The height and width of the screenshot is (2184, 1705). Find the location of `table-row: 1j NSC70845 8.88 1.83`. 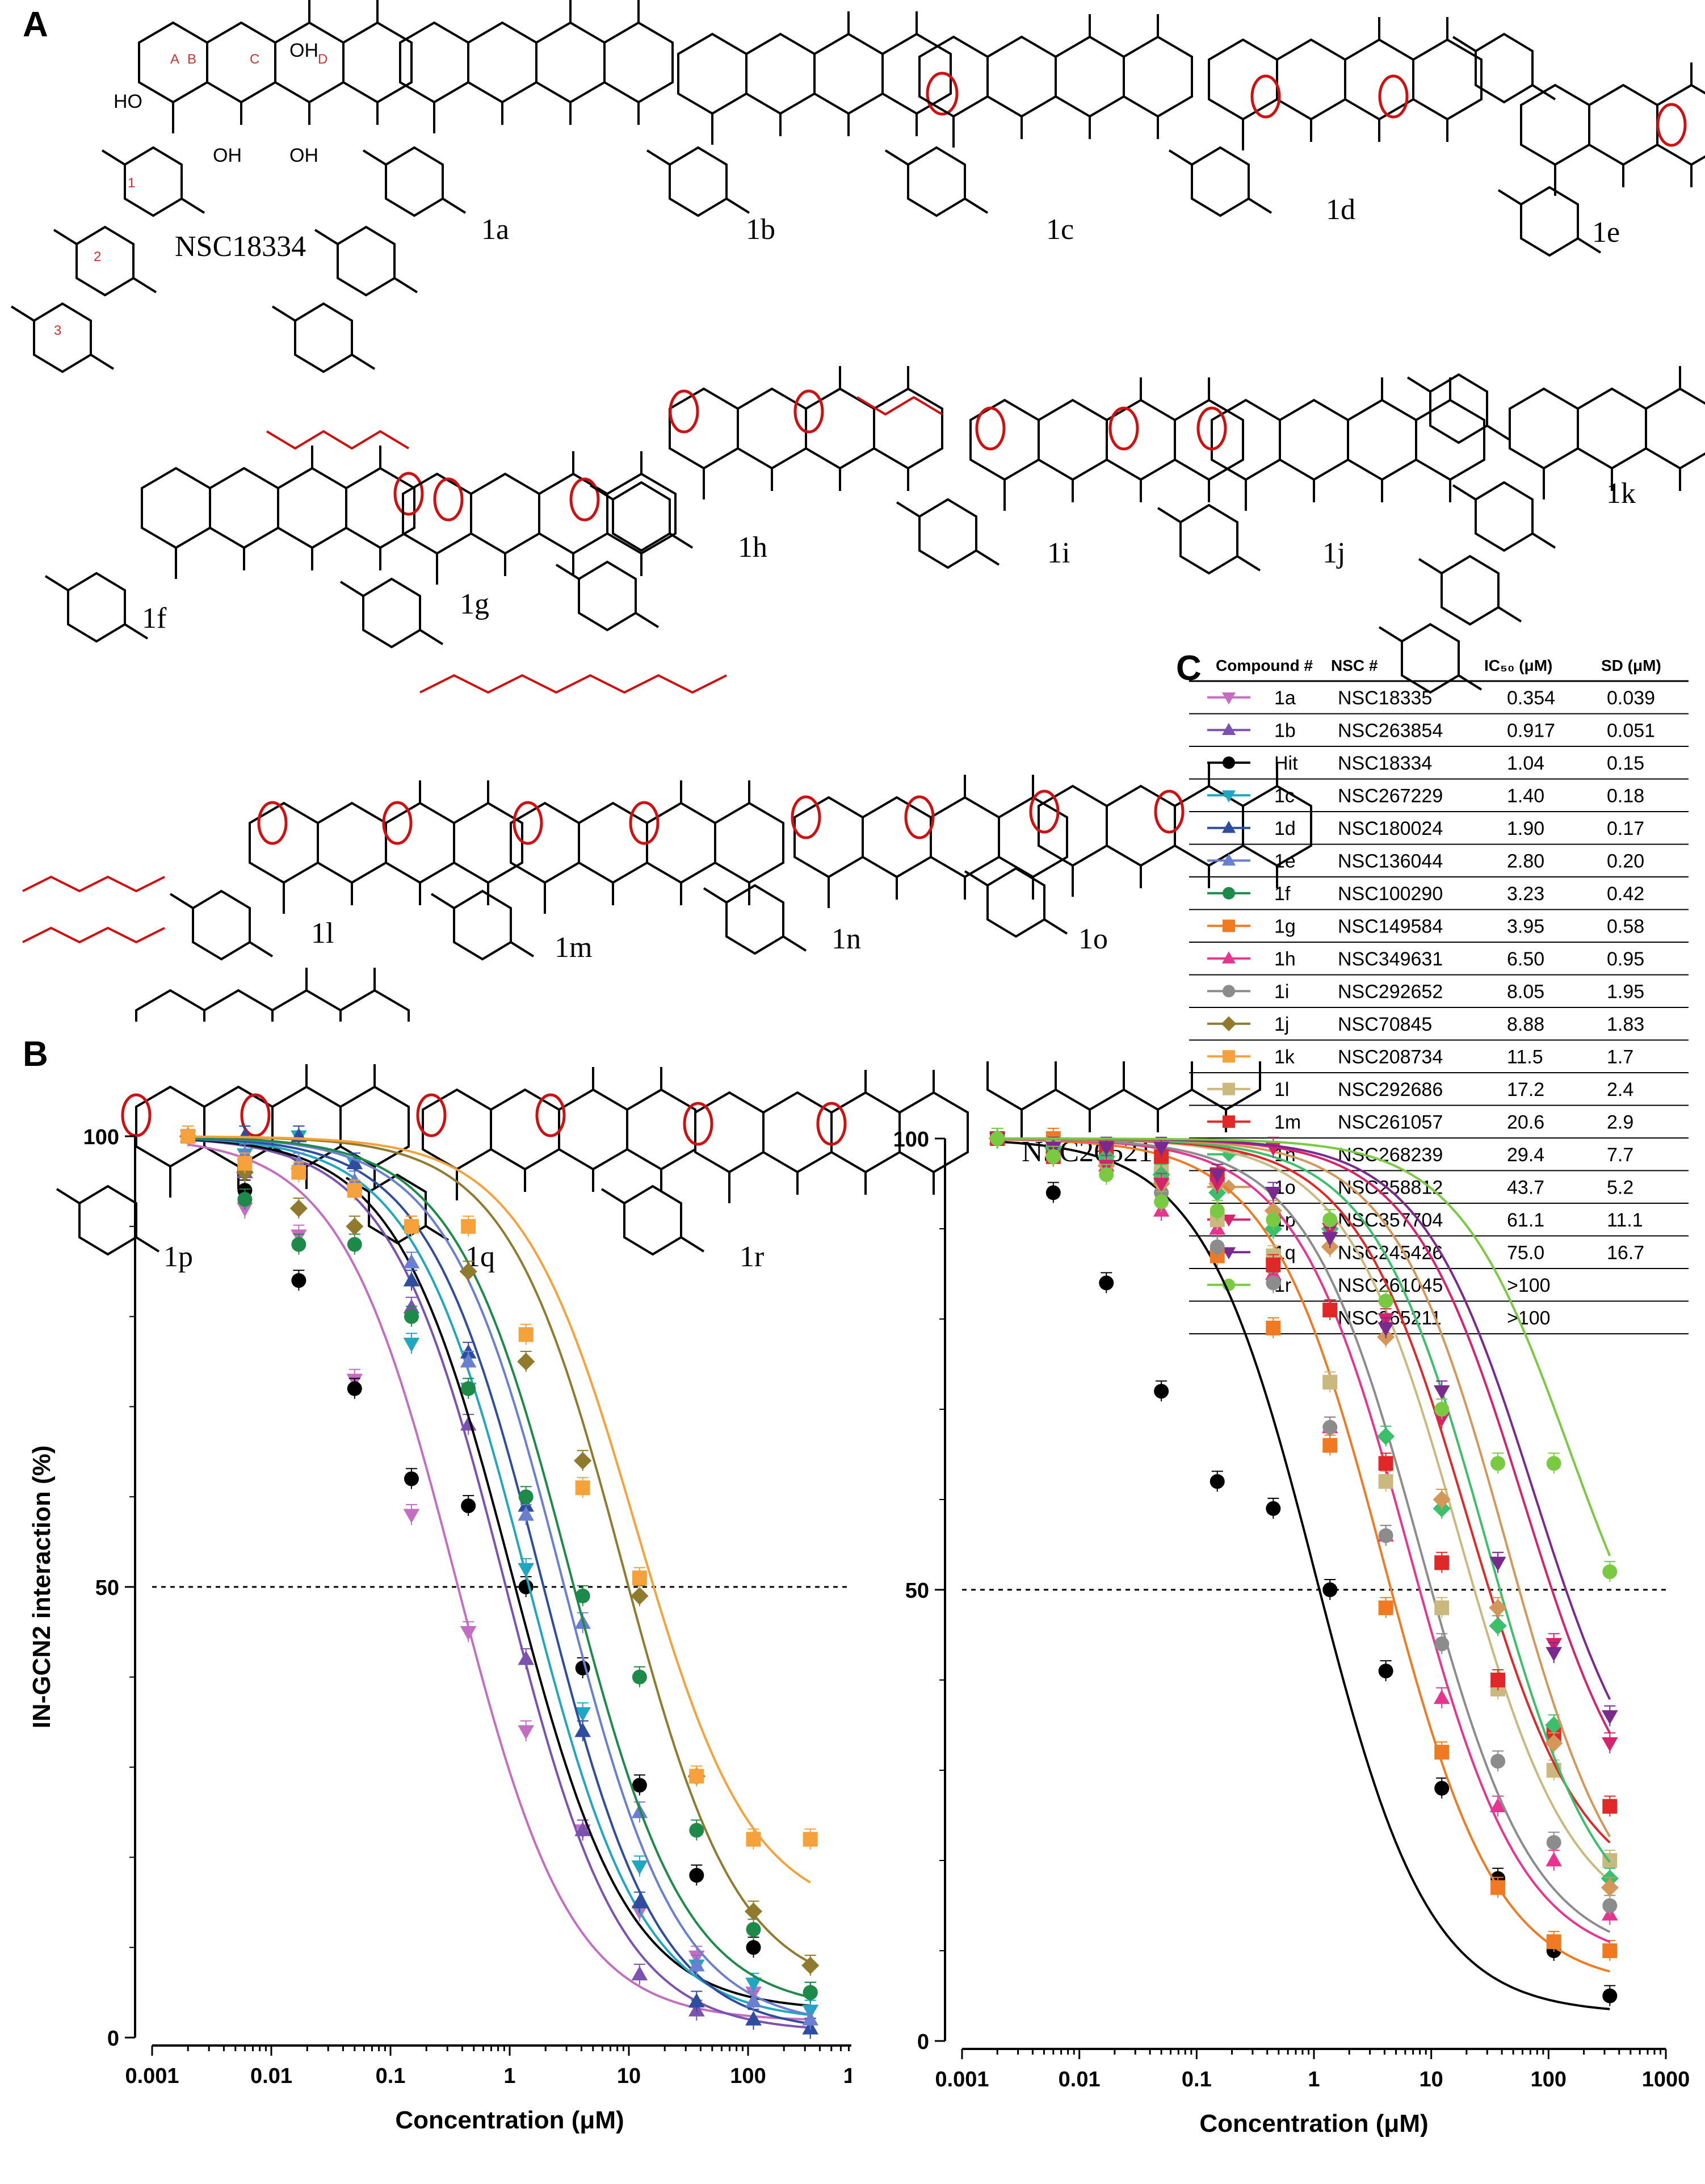

table-row: 1j NSC70845 8.88 1.83 is located at coordinates (1439, 1027).